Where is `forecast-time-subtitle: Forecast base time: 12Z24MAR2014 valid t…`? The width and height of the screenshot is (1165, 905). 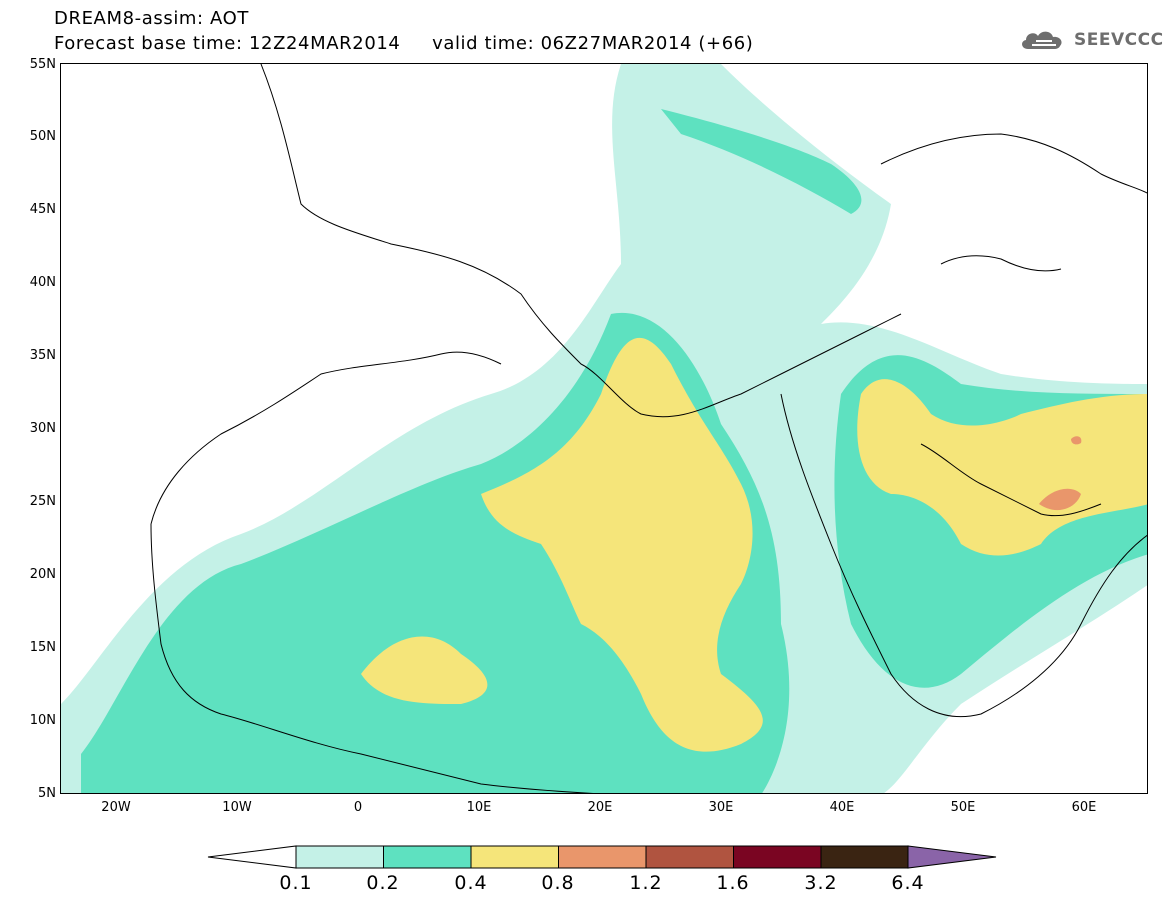
forecast-time-subtitle: Forecast base time: 12Z24MAR2014 valid t… is located at coordinates (404, 43).